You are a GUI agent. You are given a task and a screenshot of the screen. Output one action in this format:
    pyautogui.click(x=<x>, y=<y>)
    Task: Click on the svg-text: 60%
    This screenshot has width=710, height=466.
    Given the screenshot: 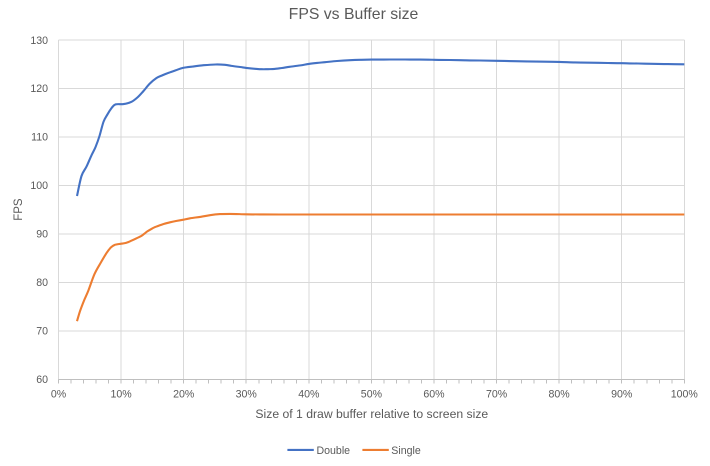 What is the action you would take?
    pyautogui.click(x=434, y=395)
    